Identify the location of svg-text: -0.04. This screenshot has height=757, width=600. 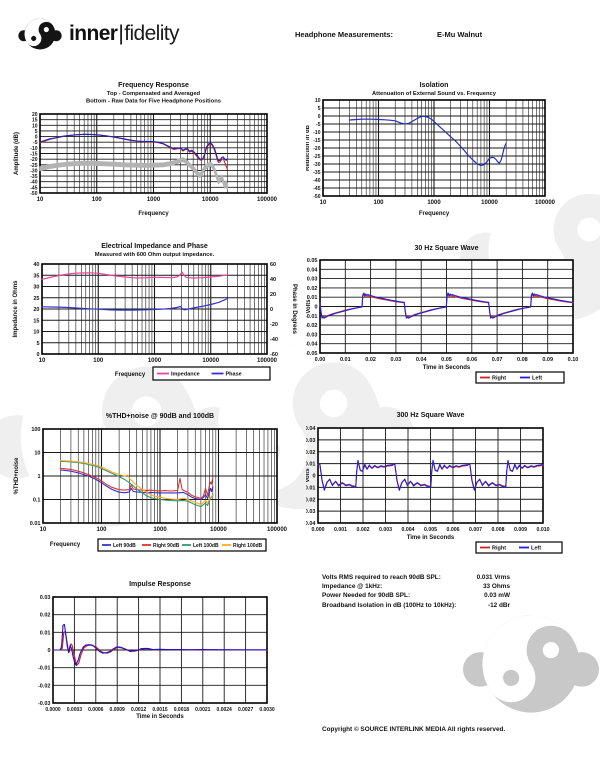
(311, 524).